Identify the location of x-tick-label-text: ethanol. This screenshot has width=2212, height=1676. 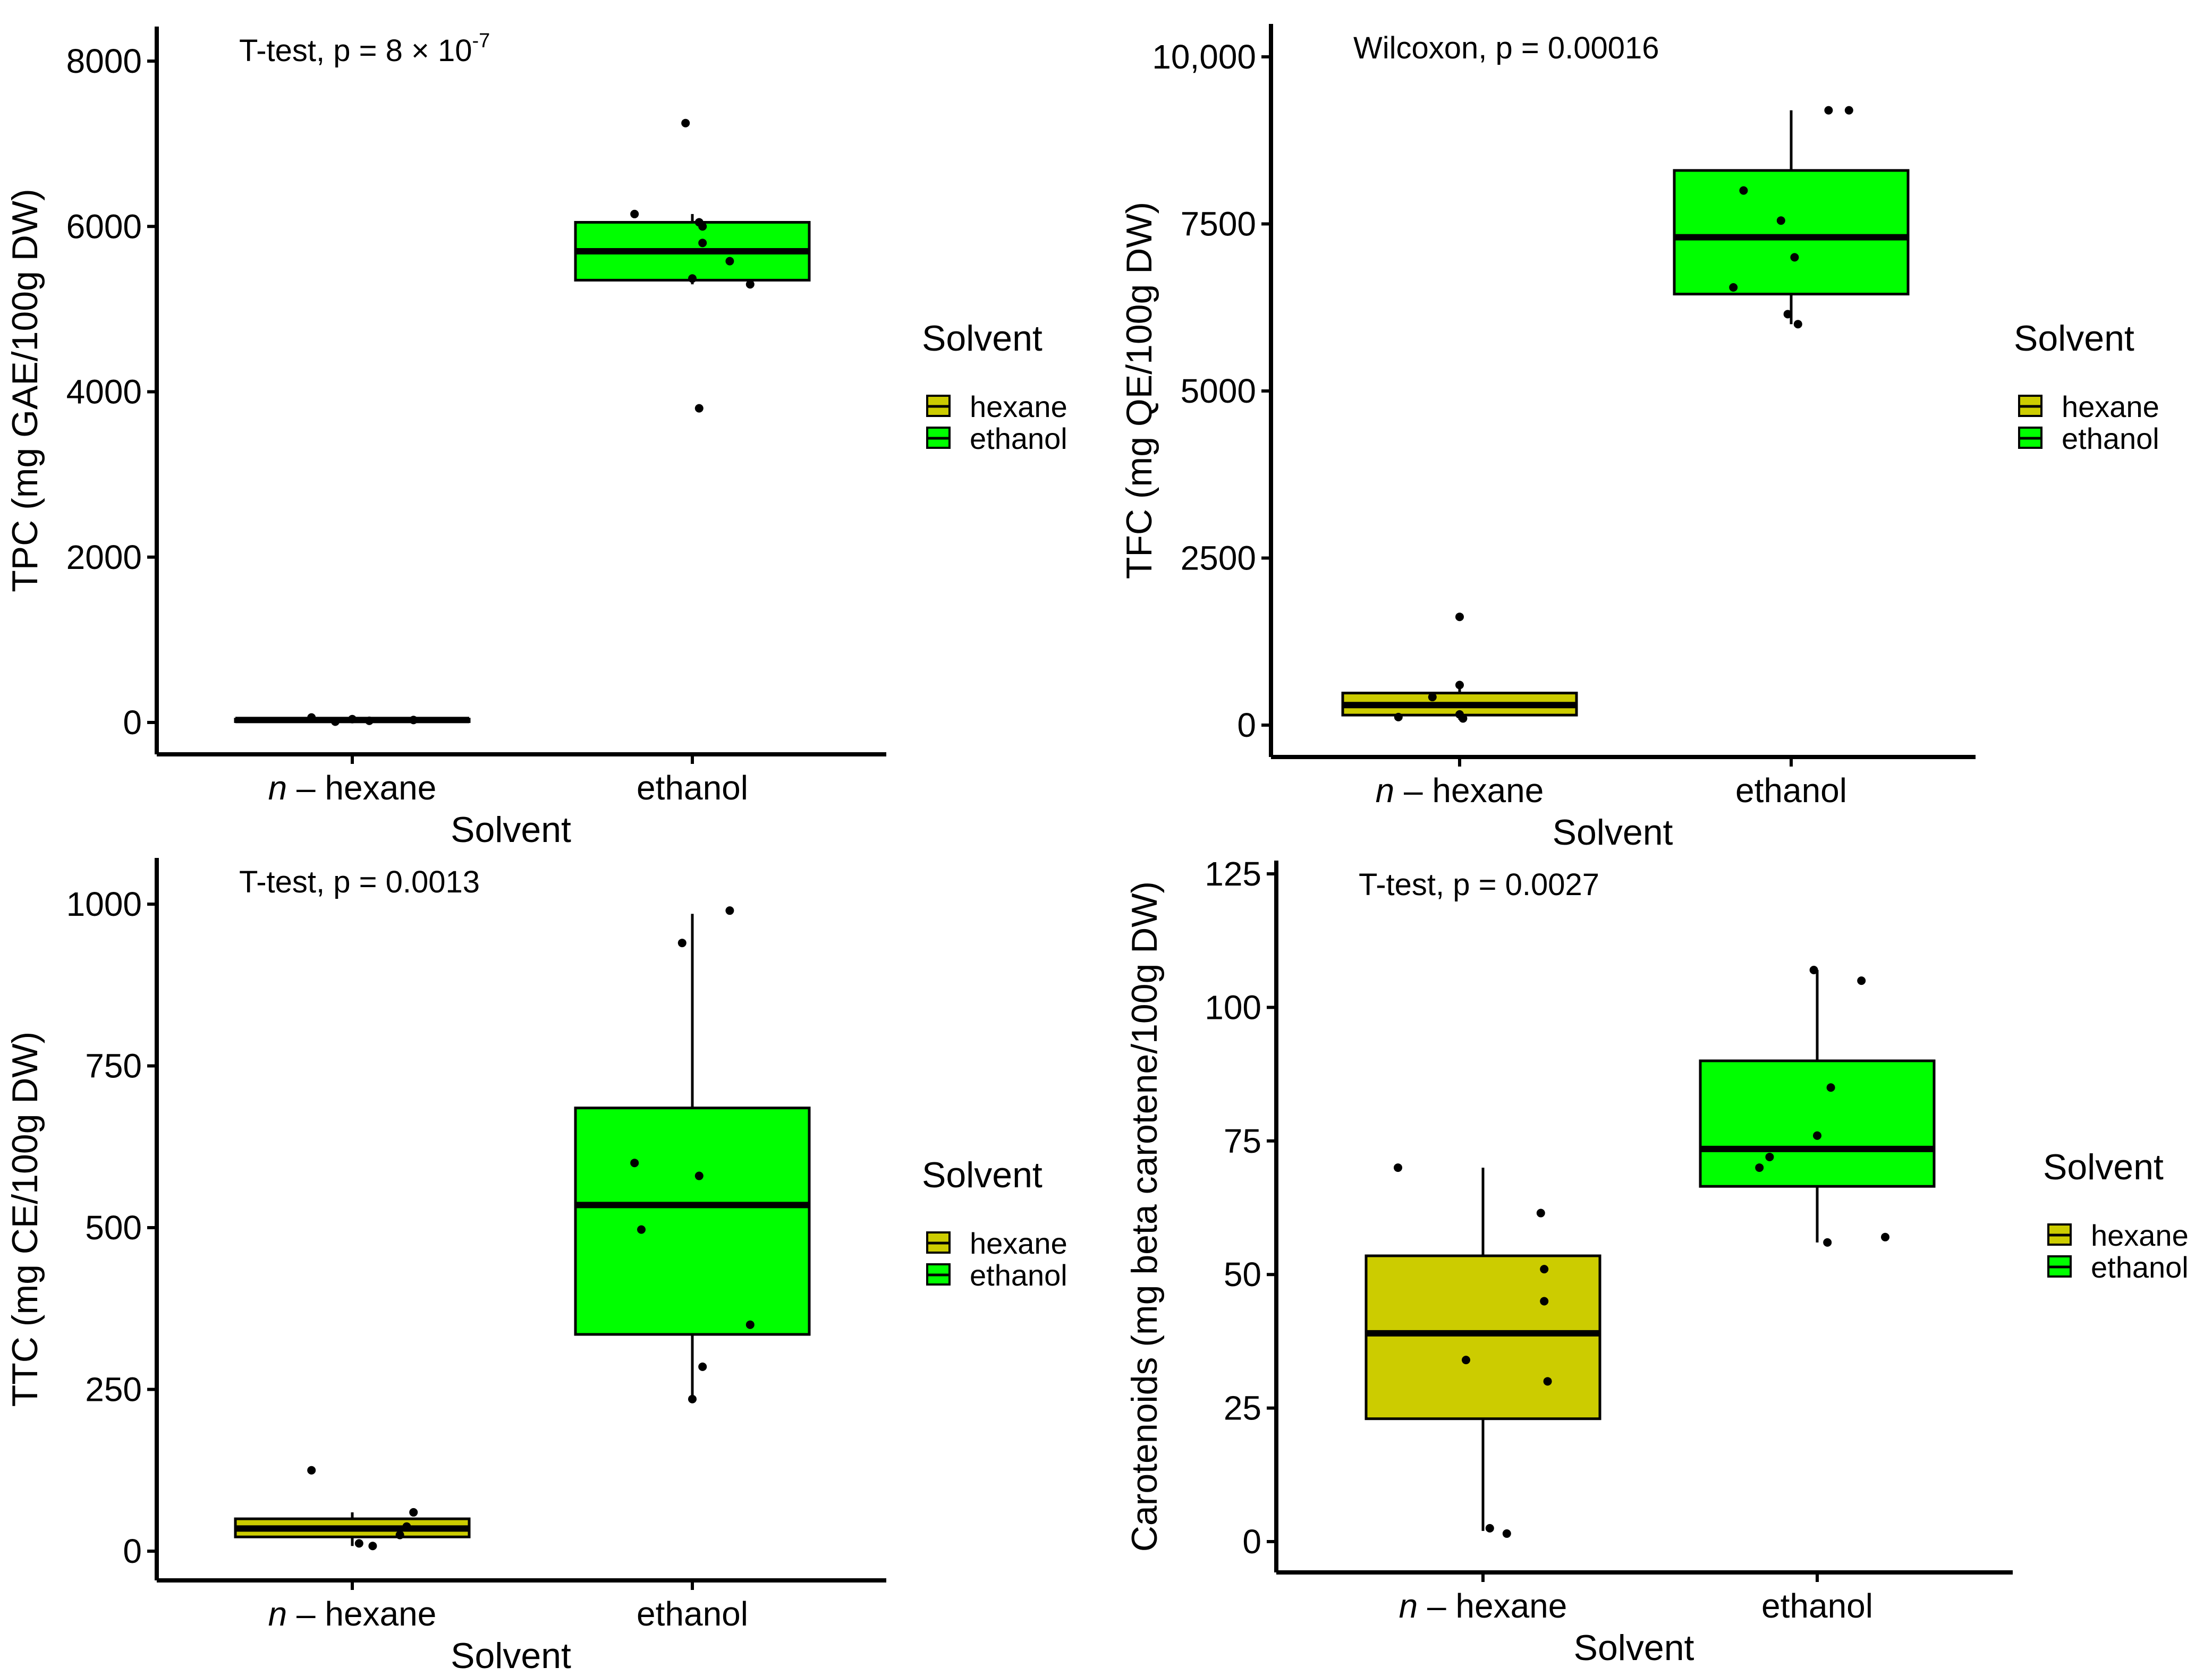
(1817, 1606).